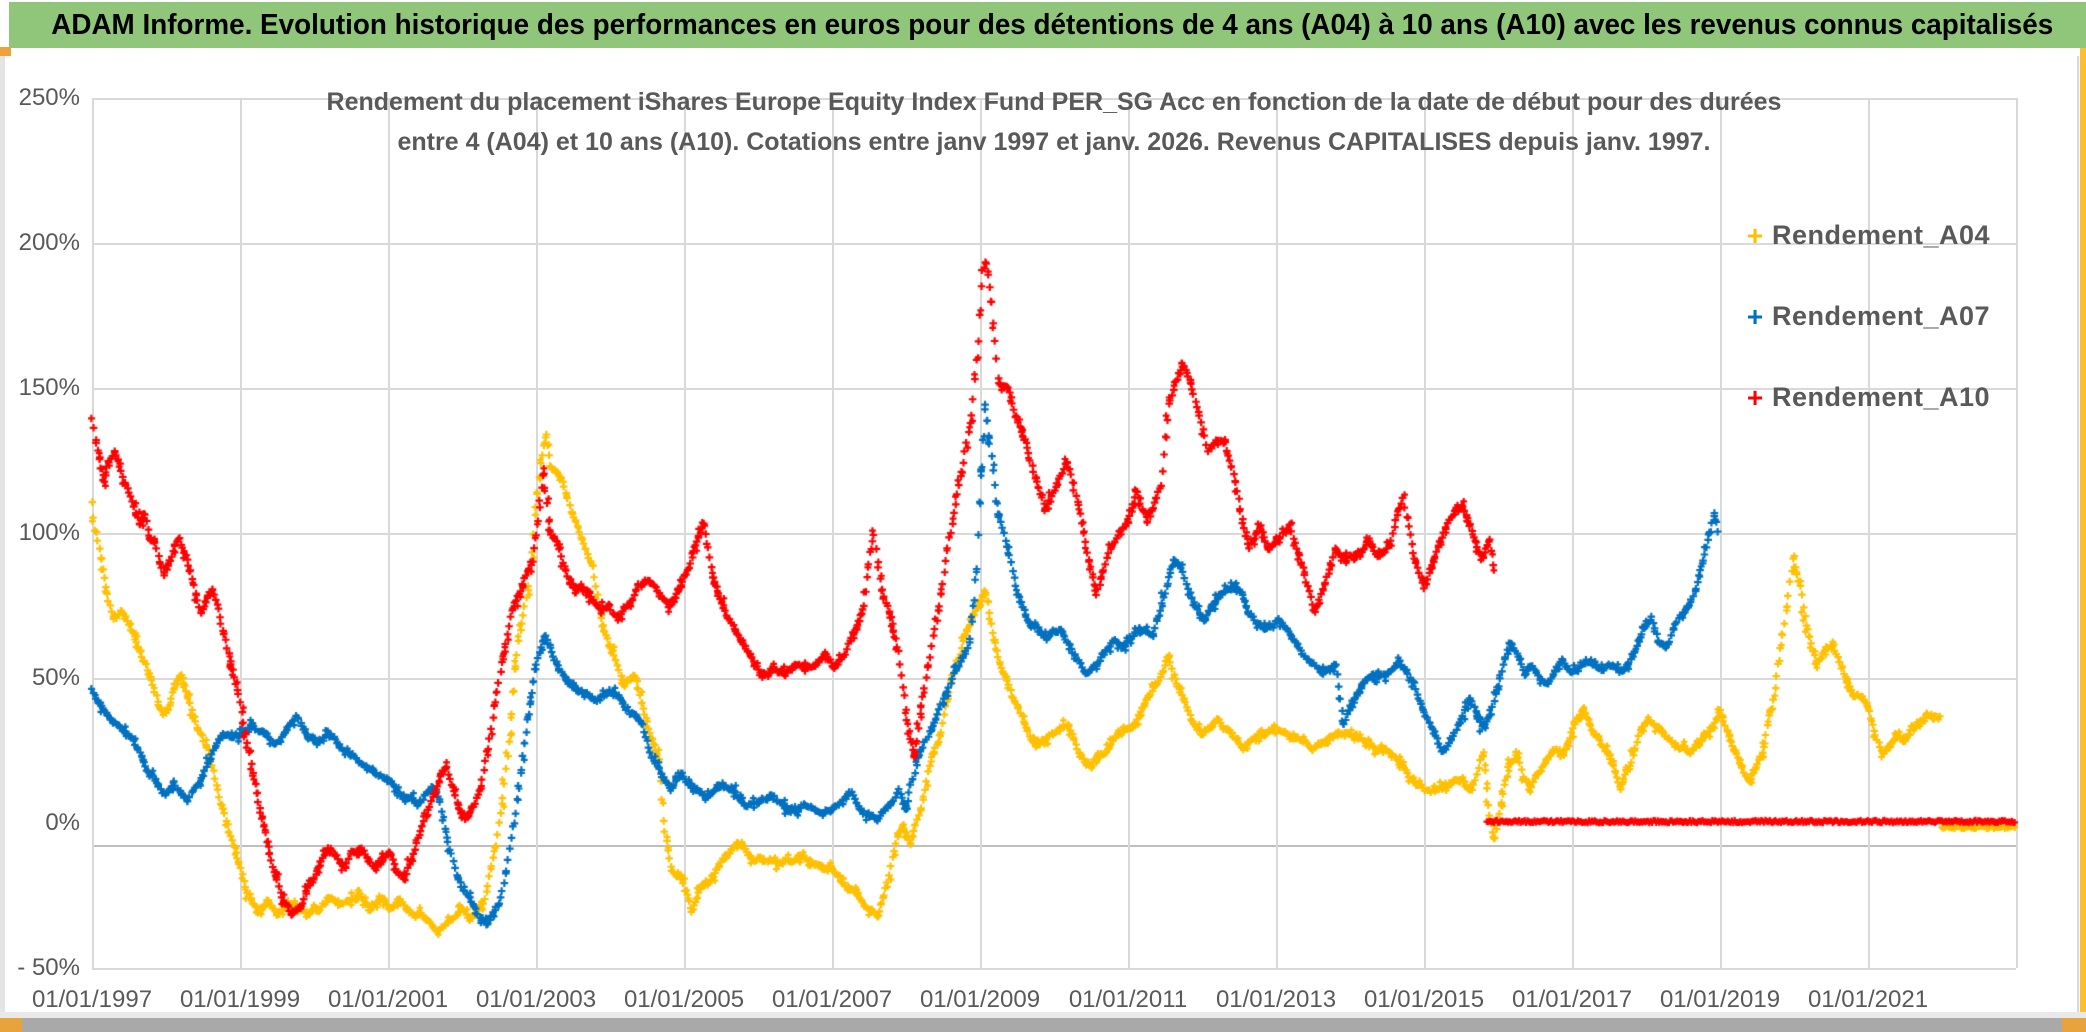 This screenshot has width=2086, height=1032. I want to click on legend-item: + Rendement_A07, so click(1864, 316).